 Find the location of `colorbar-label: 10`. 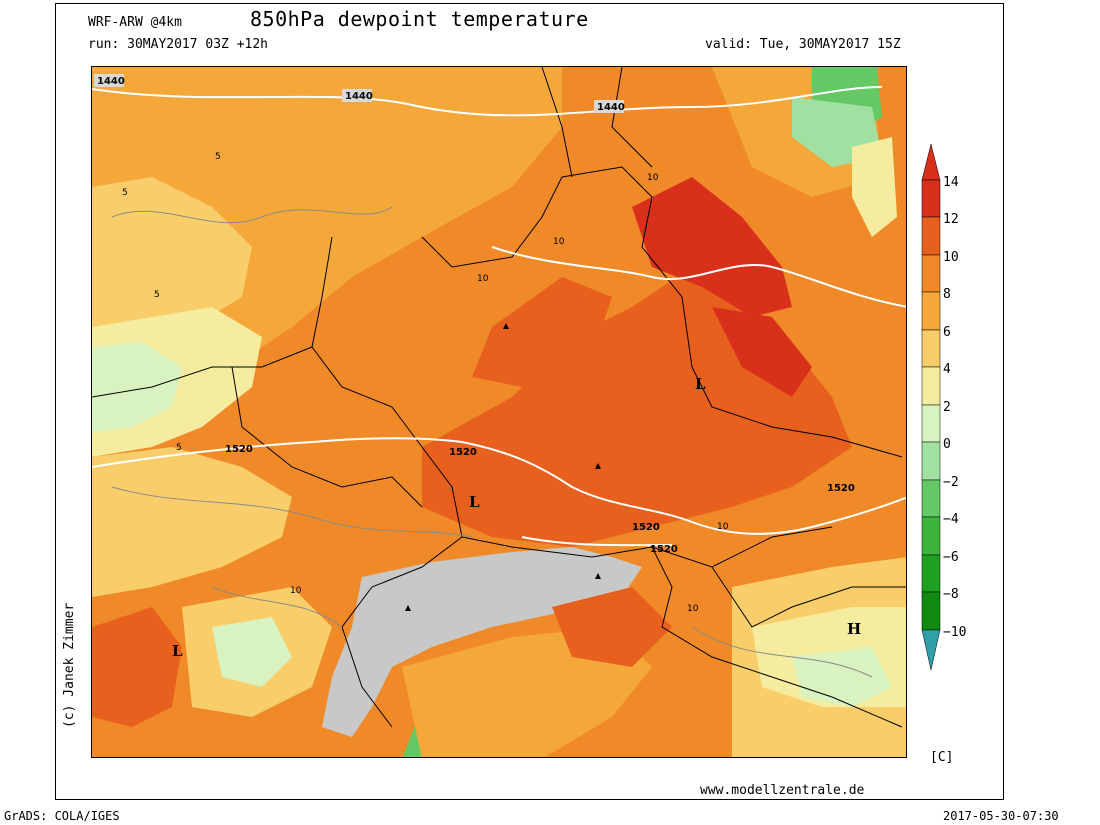

colorbar-label: 10 is located at coordinates (951, 257).